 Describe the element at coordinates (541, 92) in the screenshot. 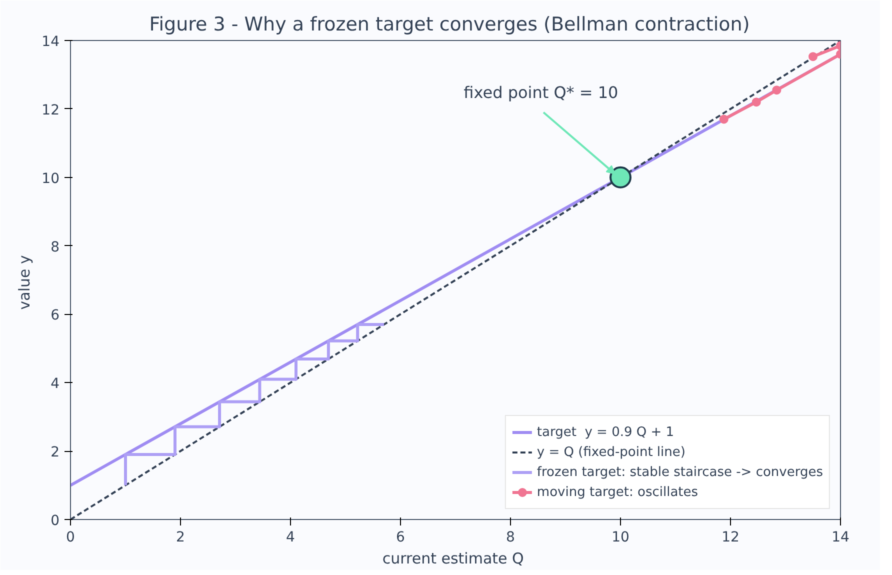

I see `annotation: fixed point Q* = 10` at that location.